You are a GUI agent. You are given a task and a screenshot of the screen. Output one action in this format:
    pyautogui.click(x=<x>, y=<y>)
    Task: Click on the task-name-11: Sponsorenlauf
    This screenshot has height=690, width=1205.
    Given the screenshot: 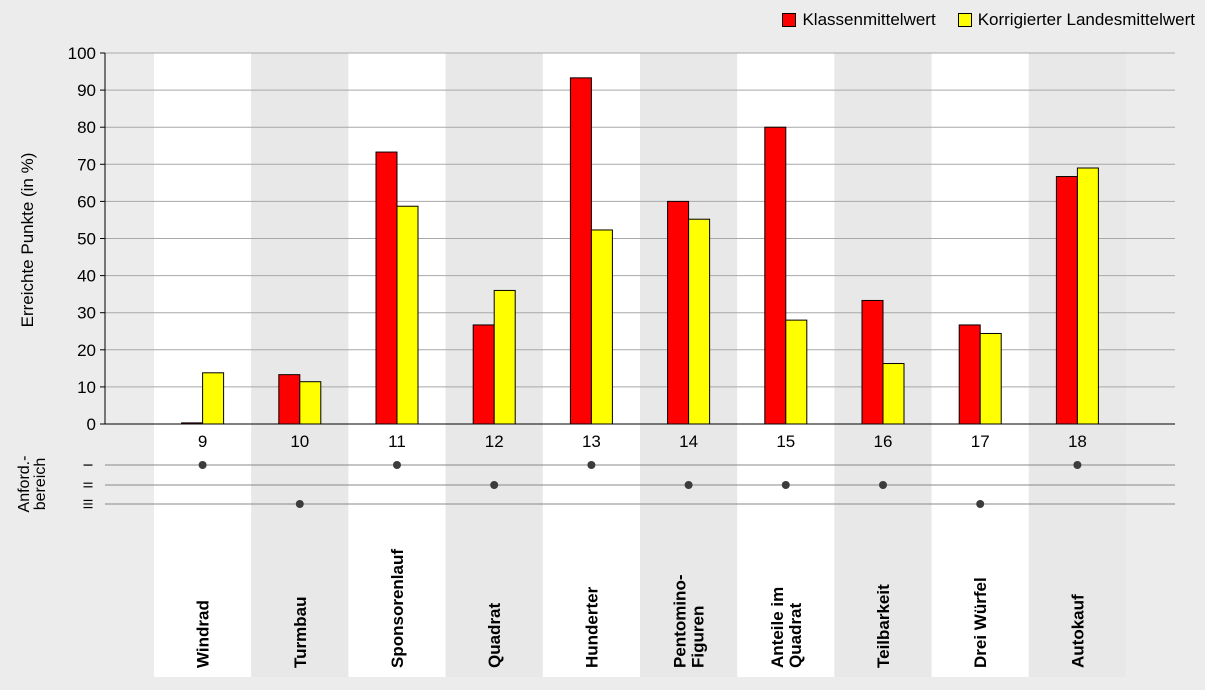 What is the action you would take?
    pyautogui.click(x=397, y=608)
    